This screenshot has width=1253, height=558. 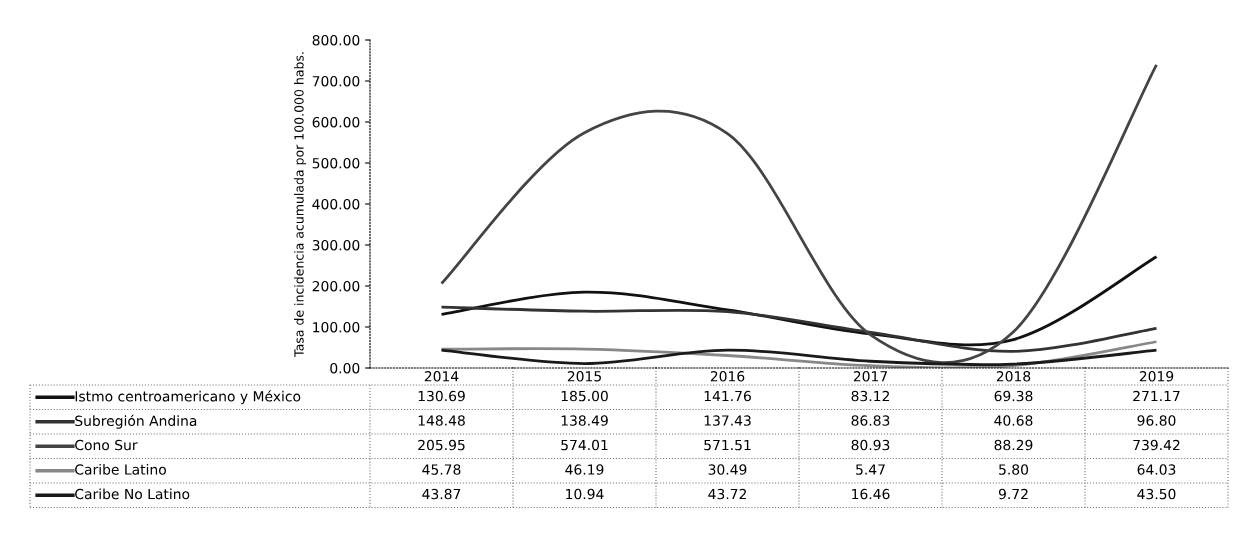 What do you see at coordinates (336, 327) in the screenshot?
I see `y-tick-label: 100.00` at bounding box center [336, 327].